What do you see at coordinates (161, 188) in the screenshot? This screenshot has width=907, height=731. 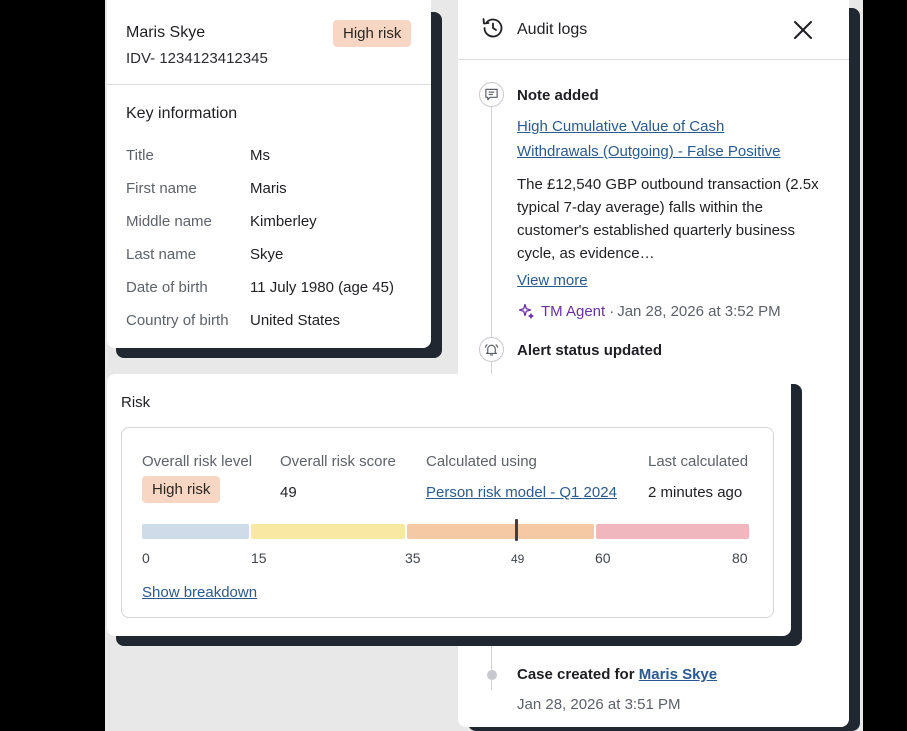 I see `field-label: First name` at bounding box center [161, 188].